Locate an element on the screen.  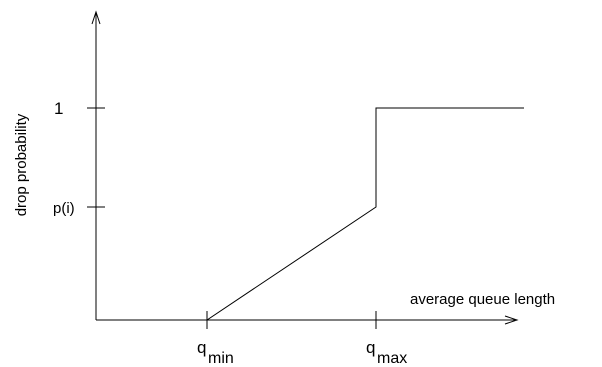
x-axis-label: average queue length is located at coordinates (482, 299).